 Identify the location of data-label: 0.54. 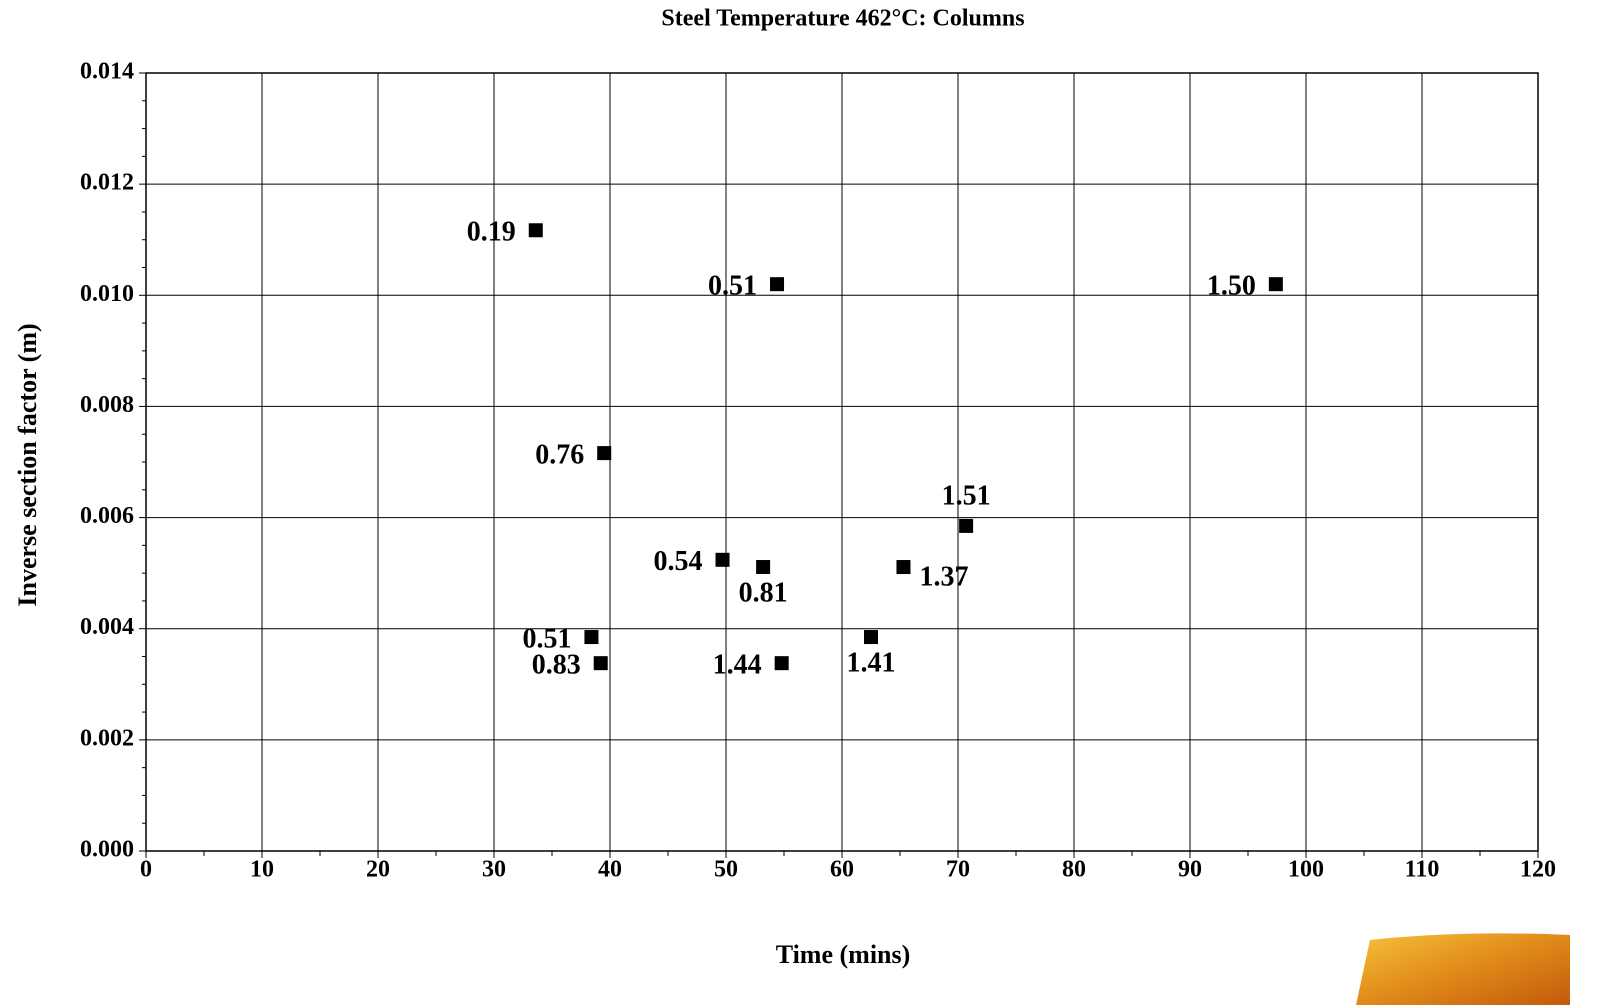
(678, 561).